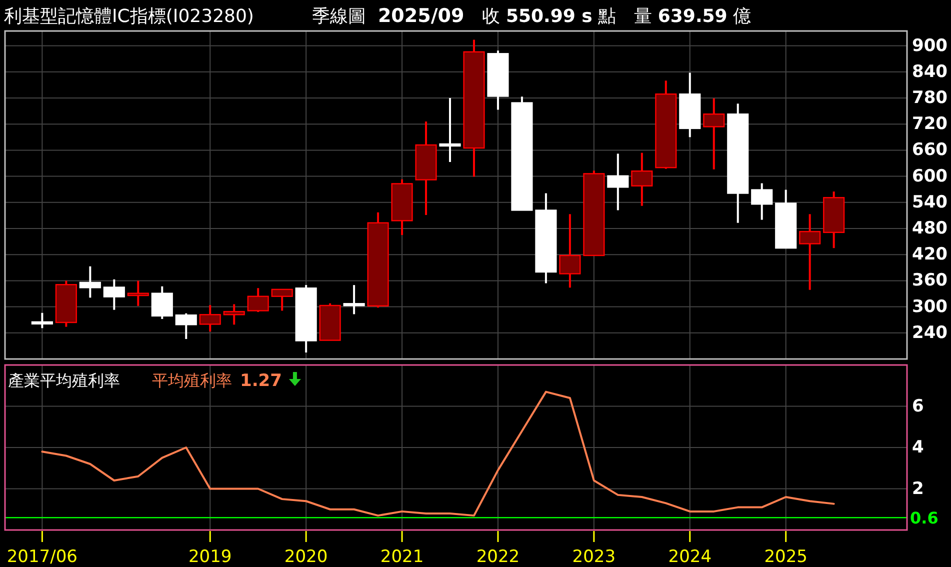  Describe the element at coordinates (421, 16) in the screenshot. I see `text: 2025/09` at that location.